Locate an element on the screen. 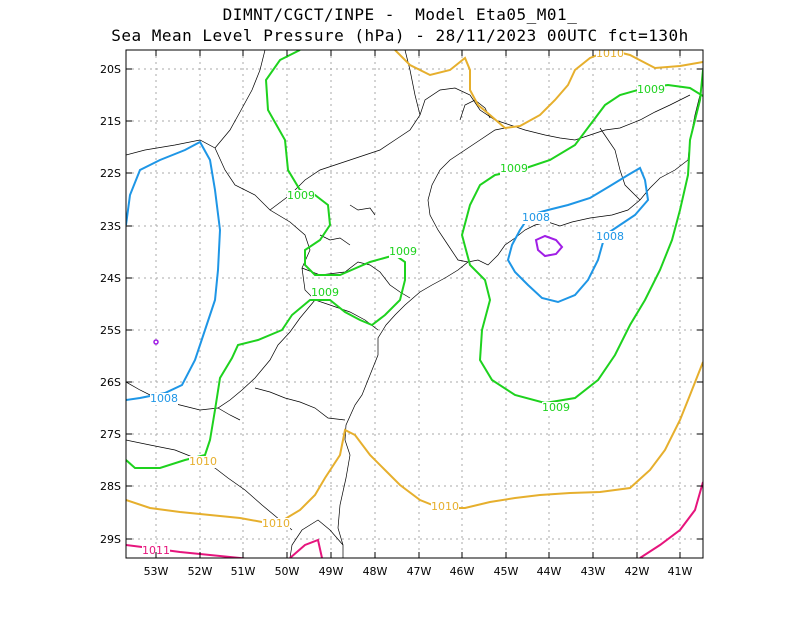 This screenshot has height=618, width=800. lat-label: 23S is located at coordinates (110, 226).